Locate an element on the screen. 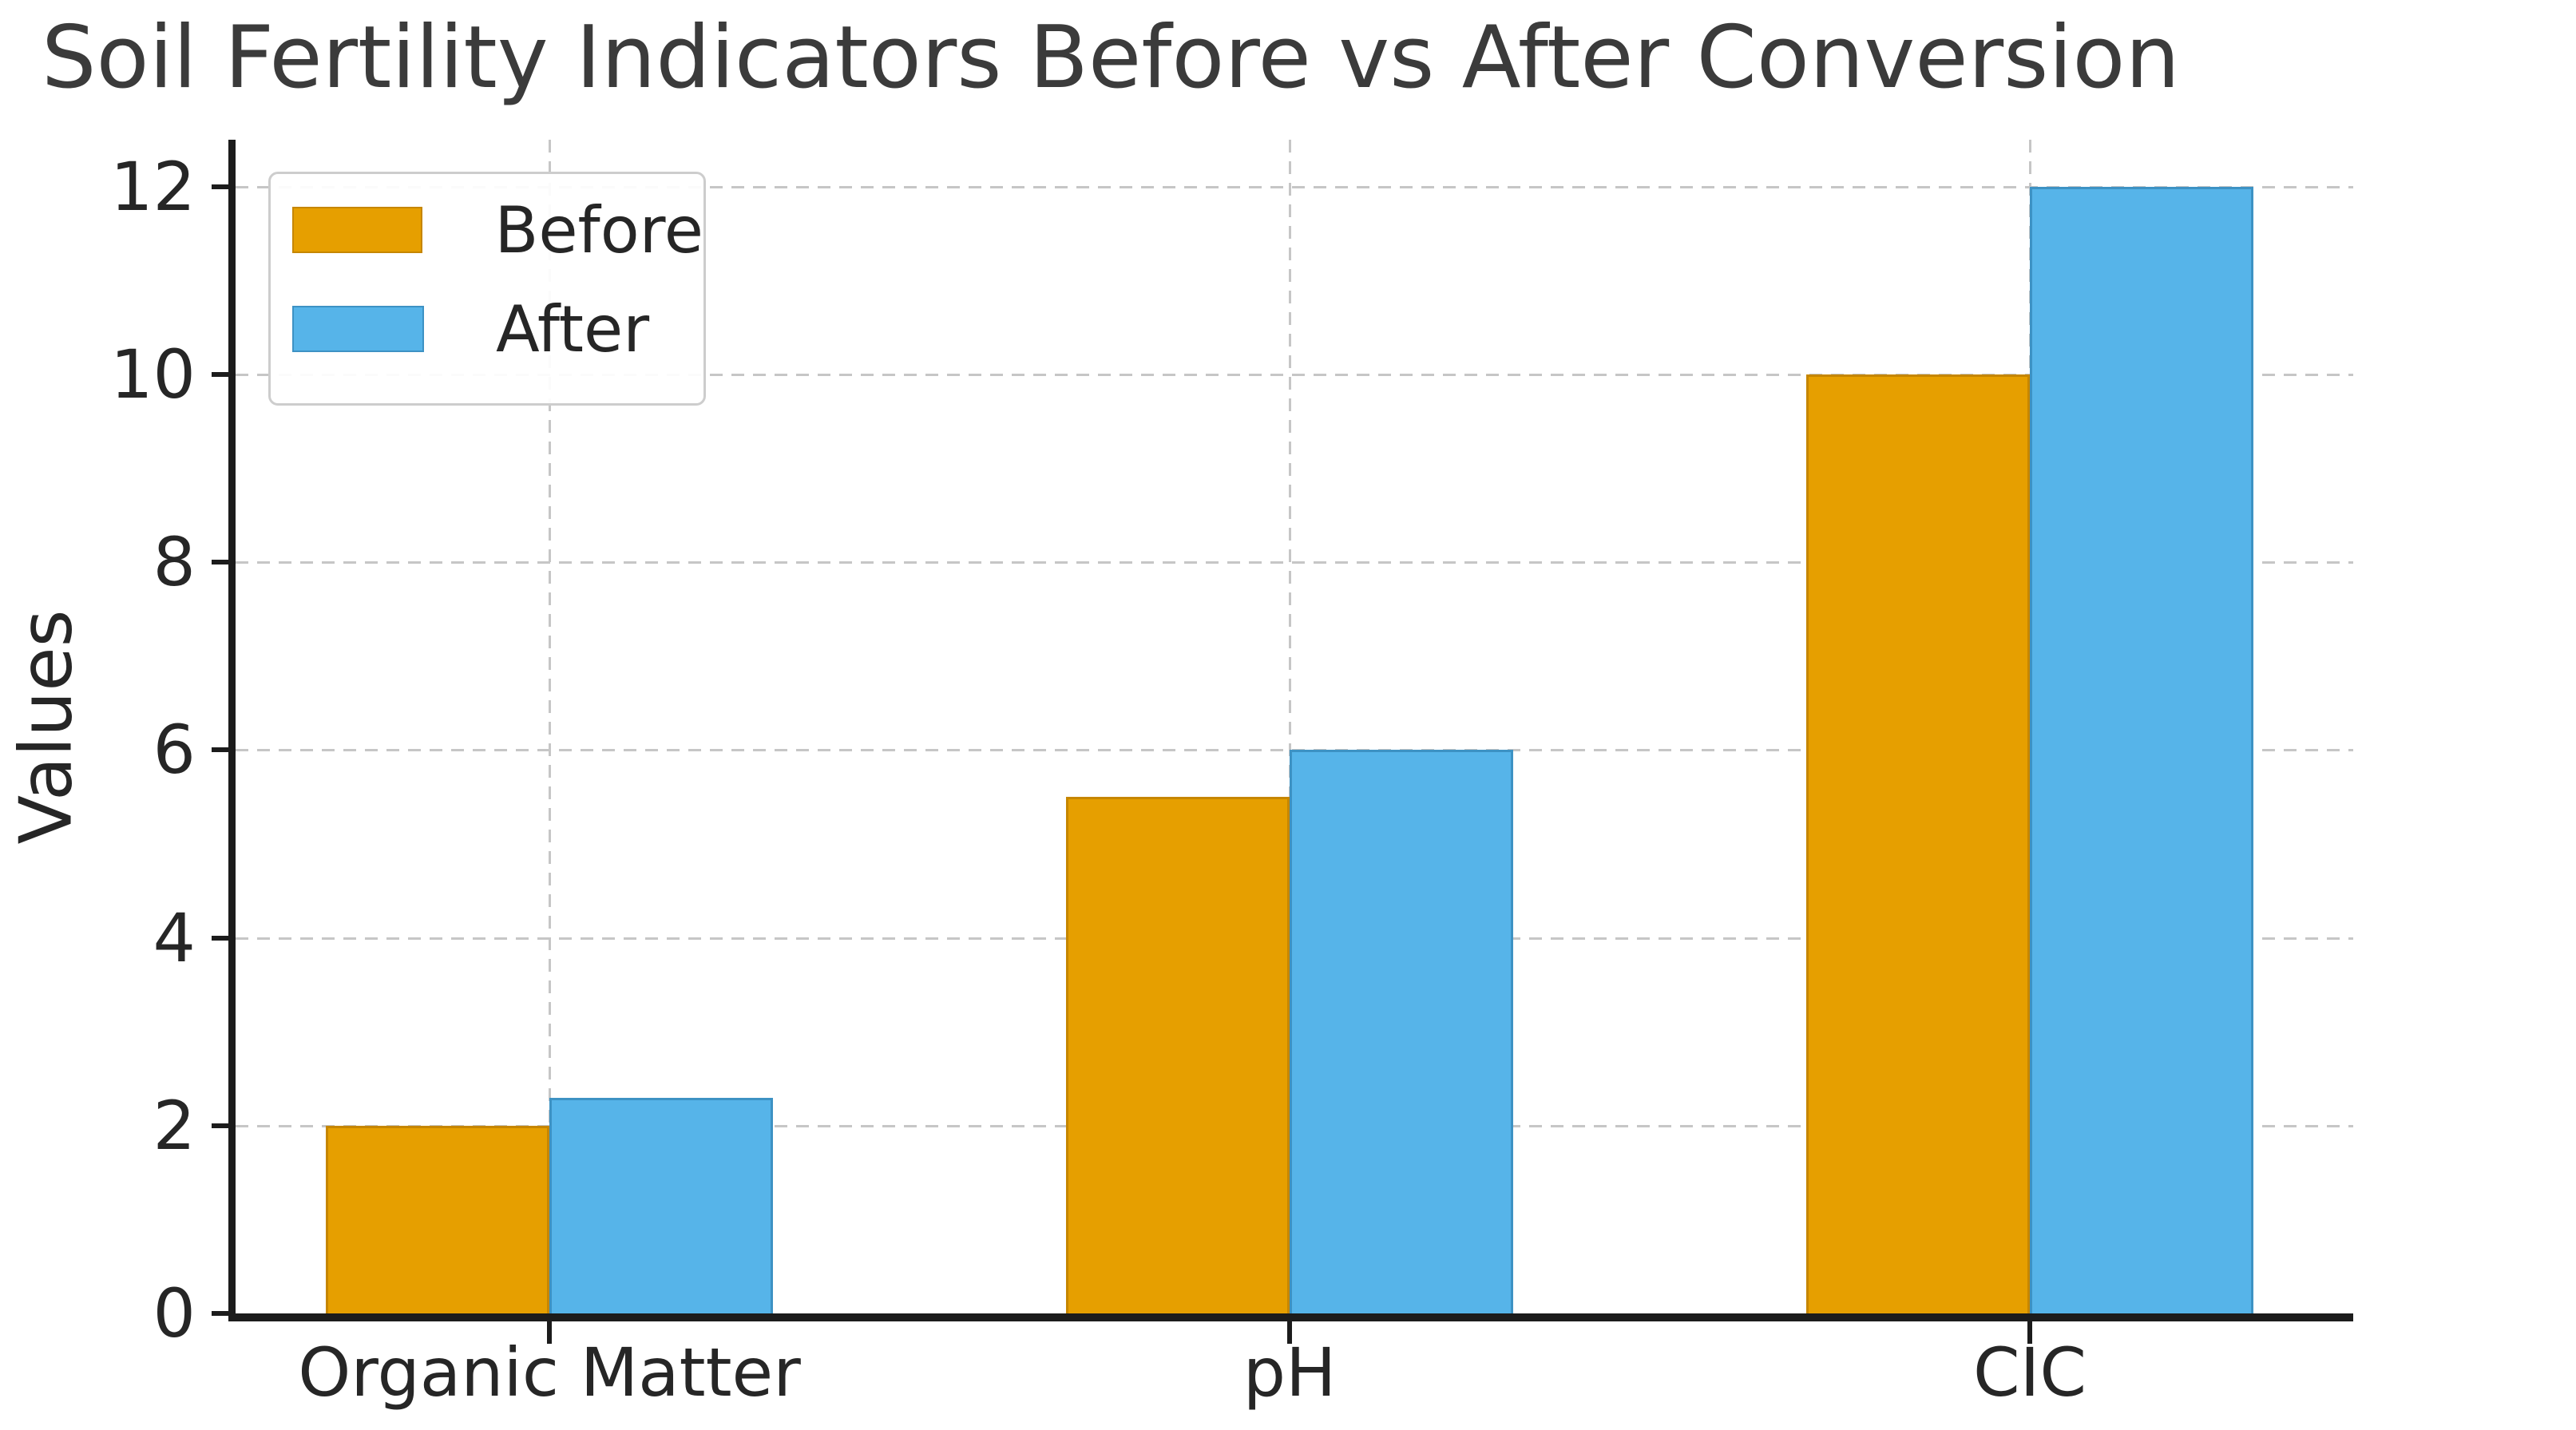 The height and width of the screenshot is (1430, 2576). x-axis-spine is located at coordinates (1290, 1317).